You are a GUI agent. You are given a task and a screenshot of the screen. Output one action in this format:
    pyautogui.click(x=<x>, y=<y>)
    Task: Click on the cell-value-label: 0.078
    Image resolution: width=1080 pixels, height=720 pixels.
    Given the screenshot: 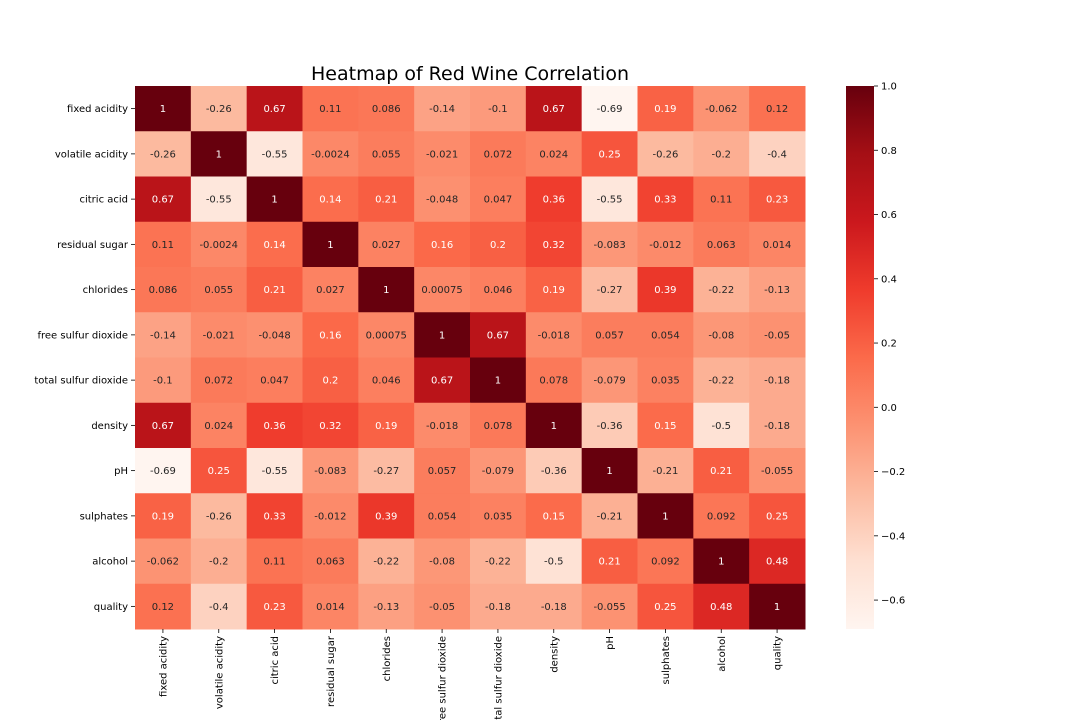 What is the action you would take?
    pyautogui.click(x=553, y=381)
    